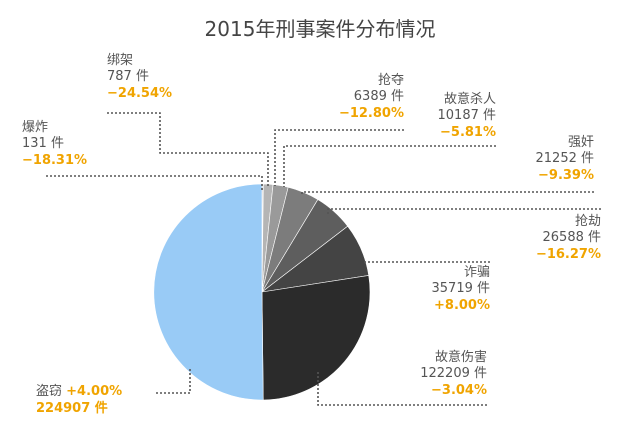 The width and height of the screenshot is (640, 442). What do you see at coordinates (208, 292) in the screenshot?
I see `pie-slice-盗窃` at bounding box center [208, 292].